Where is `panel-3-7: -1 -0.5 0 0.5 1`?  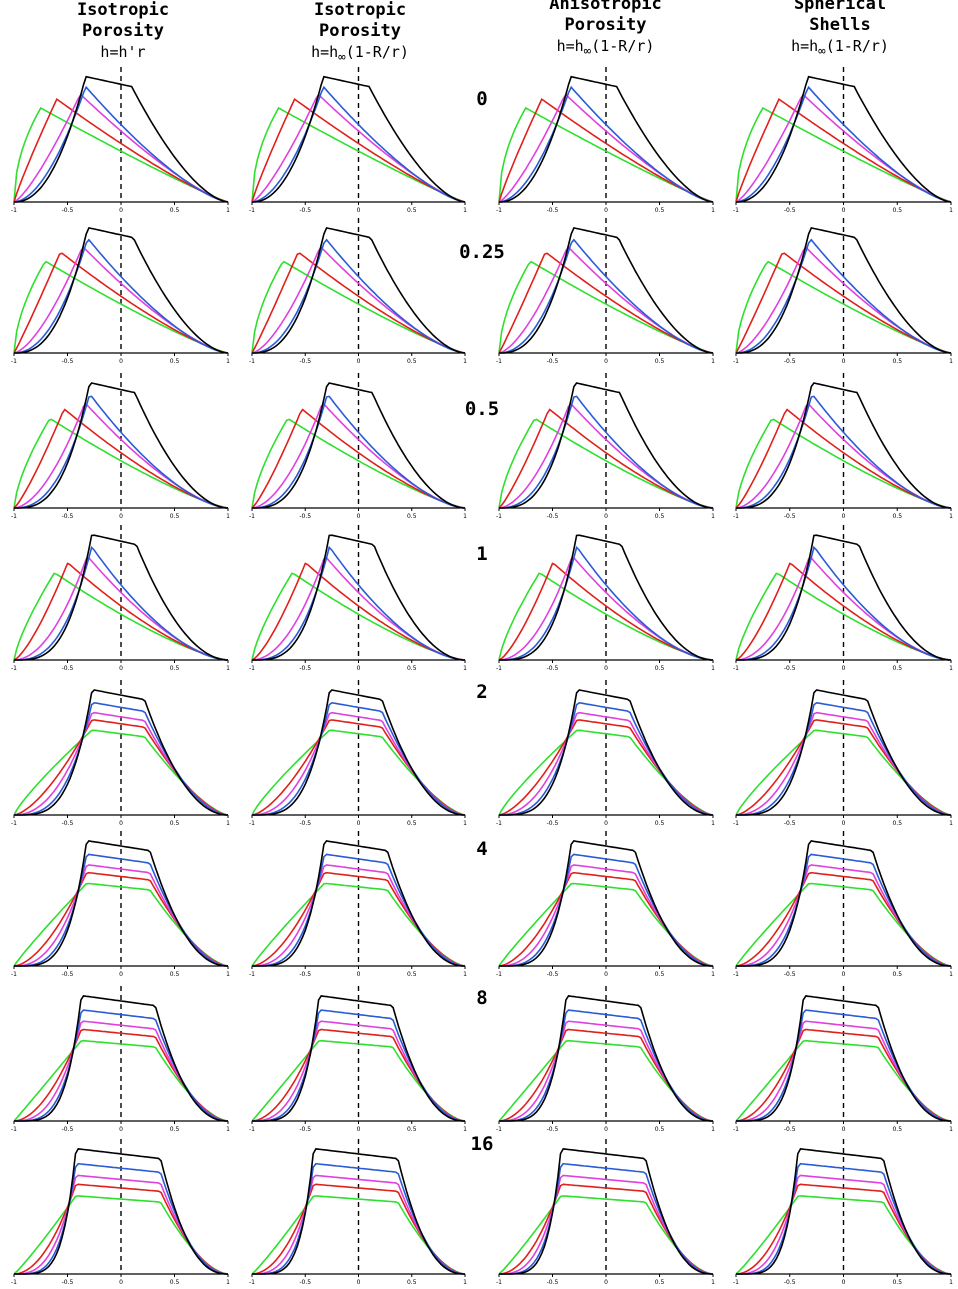
panel-3-7: -1 -0.5 0 0.5 1 is located at coordinates (605, 1059).